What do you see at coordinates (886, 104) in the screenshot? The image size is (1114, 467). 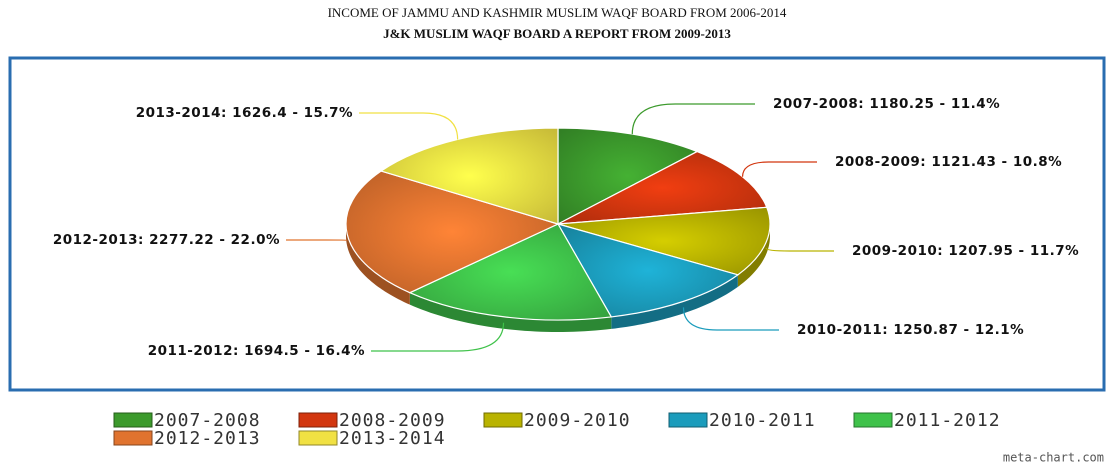 I see `slice-label: 2007-2008: 1180.25 - 11.4%` at bounding box center [886, 104].